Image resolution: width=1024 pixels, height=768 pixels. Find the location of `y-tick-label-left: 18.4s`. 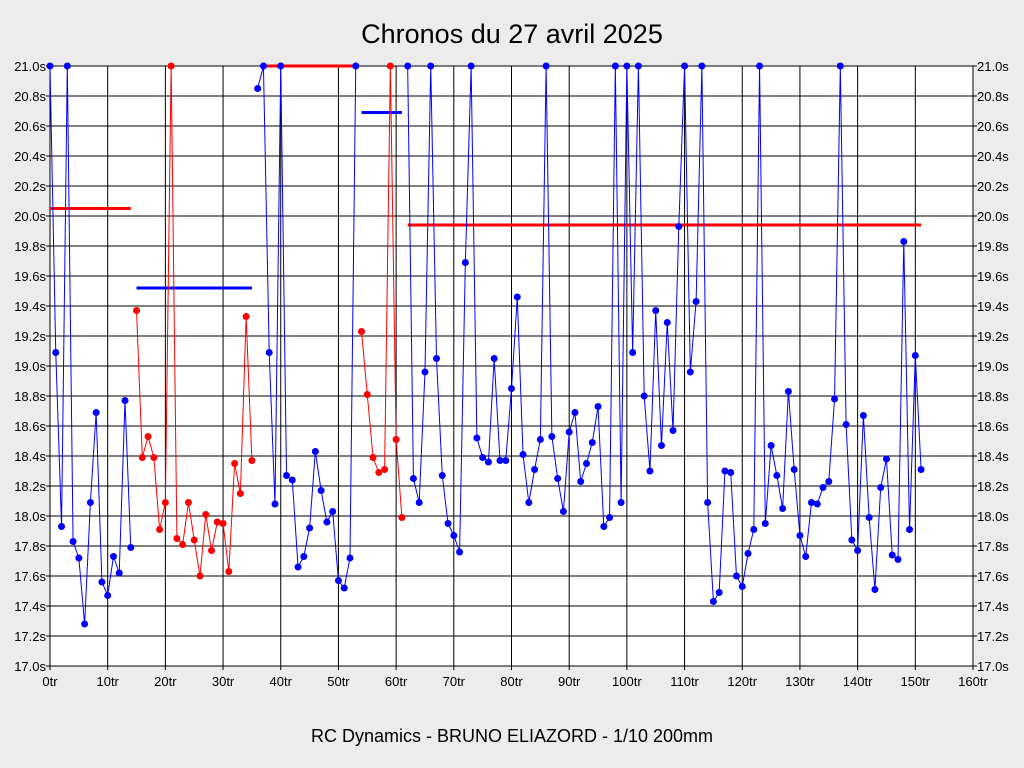

y-tick-label-left: 18.4s is located at coordinates (30, 456).